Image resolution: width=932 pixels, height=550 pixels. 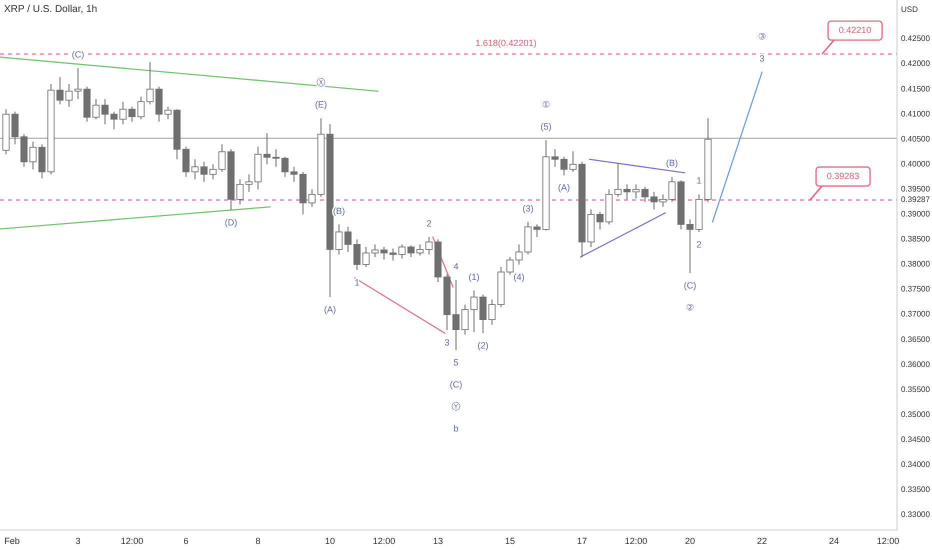 What do you see at coordinates (519, 277) in the screenshot?
I see `annotation: (4)` at bounding box center [519, 277].